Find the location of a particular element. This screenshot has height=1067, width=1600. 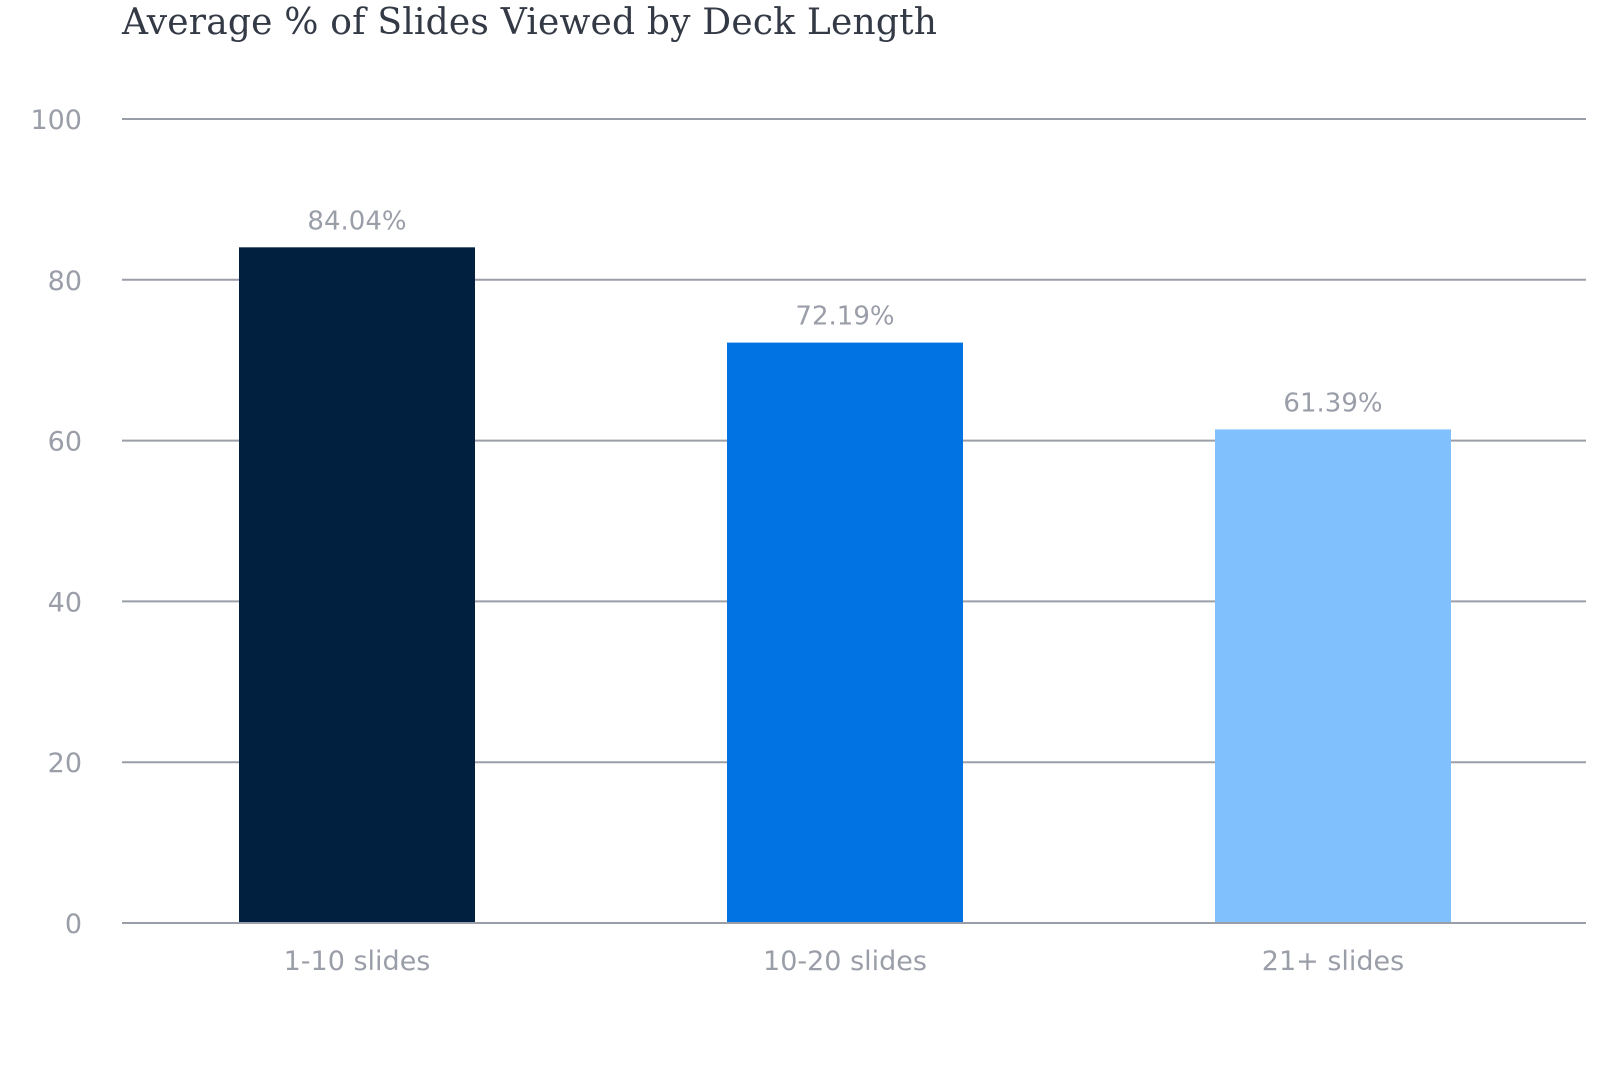

data-label: 72.19% is located at coordinates (844, 317).